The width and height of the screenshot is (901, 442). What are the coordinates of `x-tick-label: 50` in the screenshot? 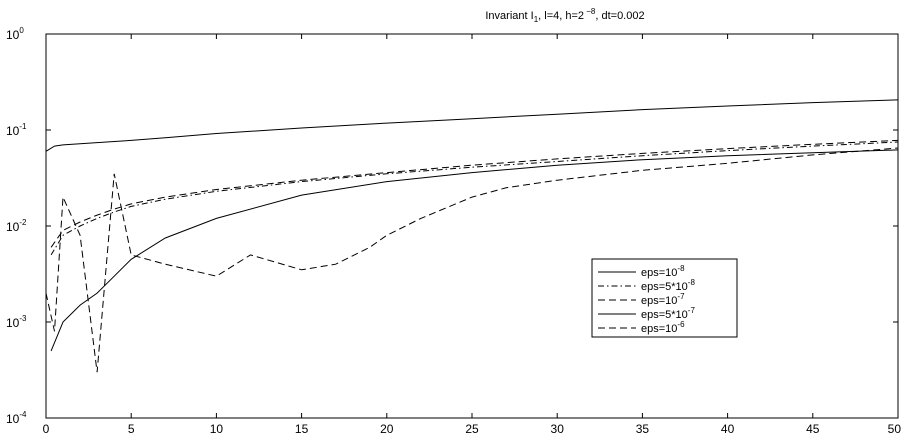 It's located at (894, 429).